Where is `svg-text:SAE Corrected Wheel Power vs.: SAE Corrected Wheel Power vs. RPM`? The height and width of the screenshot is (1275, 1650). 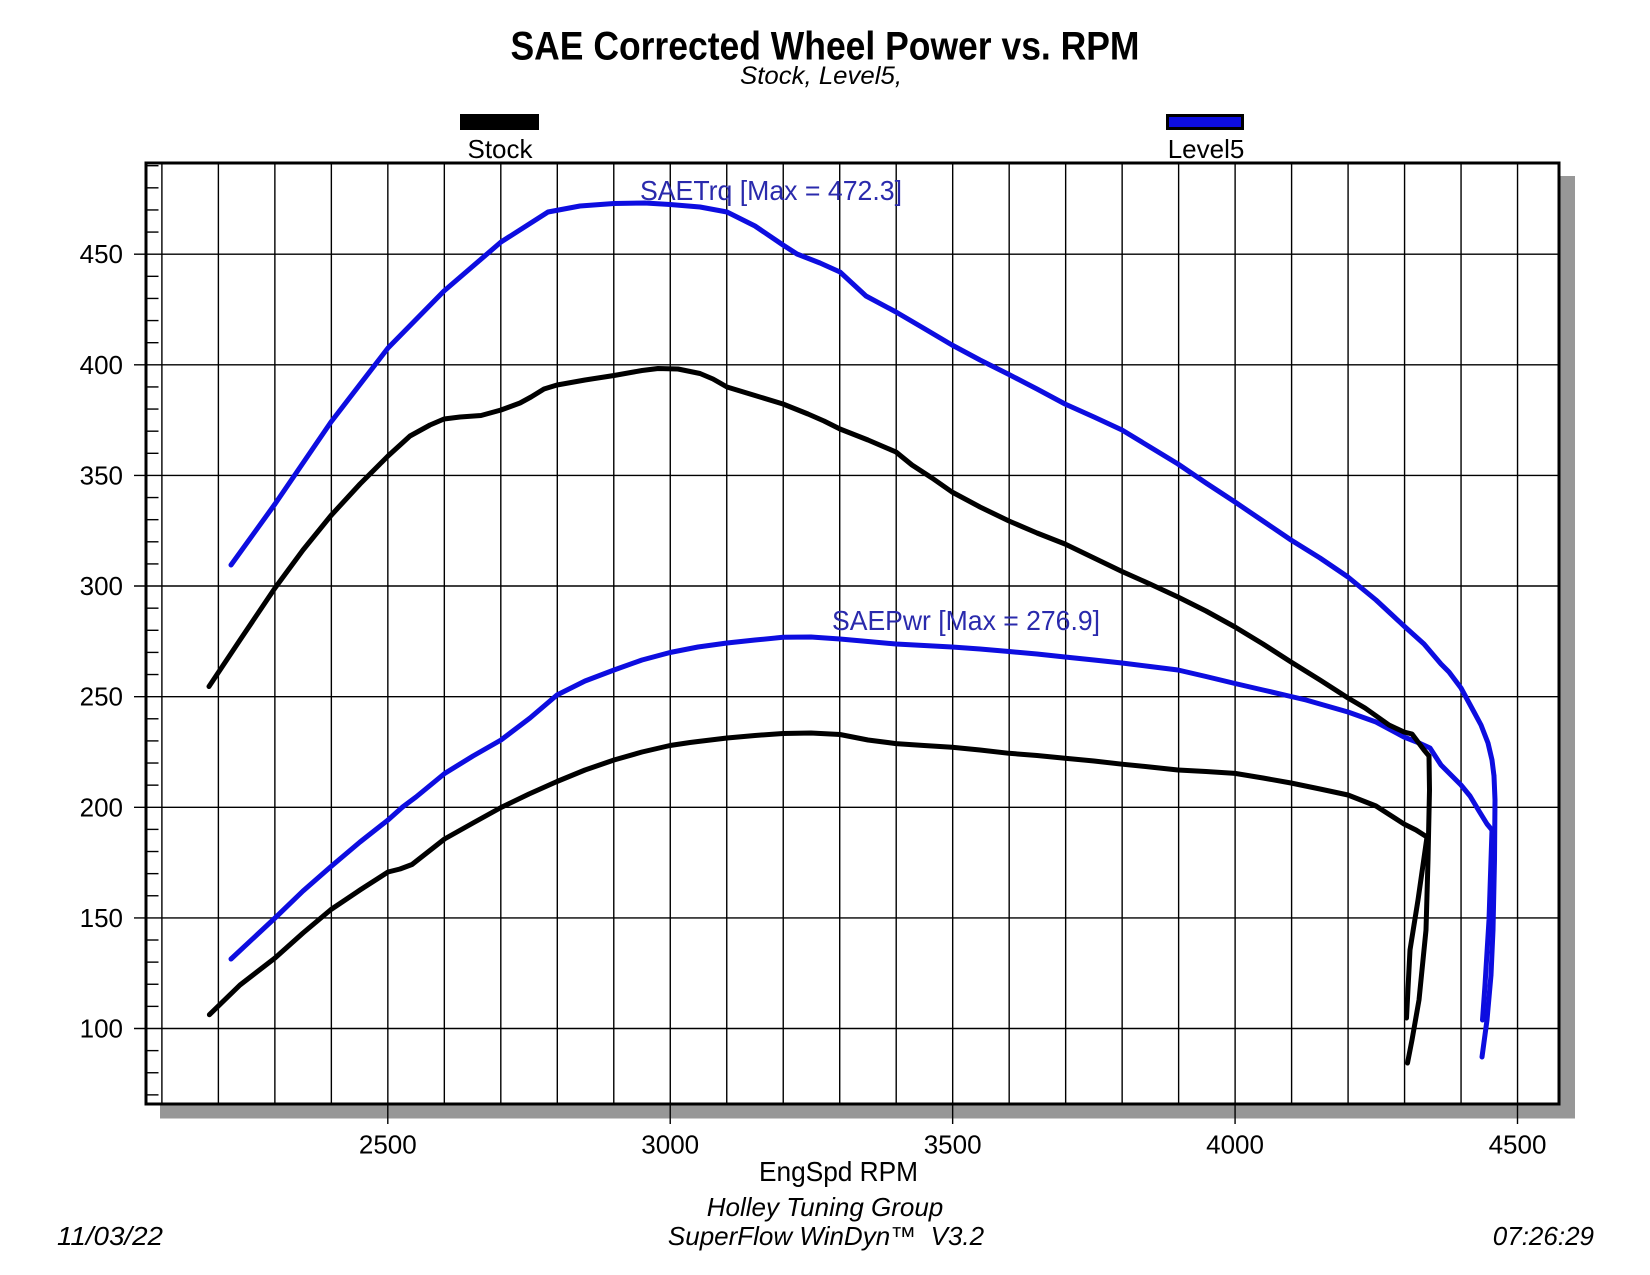 svg-text:SAE Corrected Wheel Power vs.: SAE Corrected Wheel Power vs. RPM is located at coordinates (825, 47).